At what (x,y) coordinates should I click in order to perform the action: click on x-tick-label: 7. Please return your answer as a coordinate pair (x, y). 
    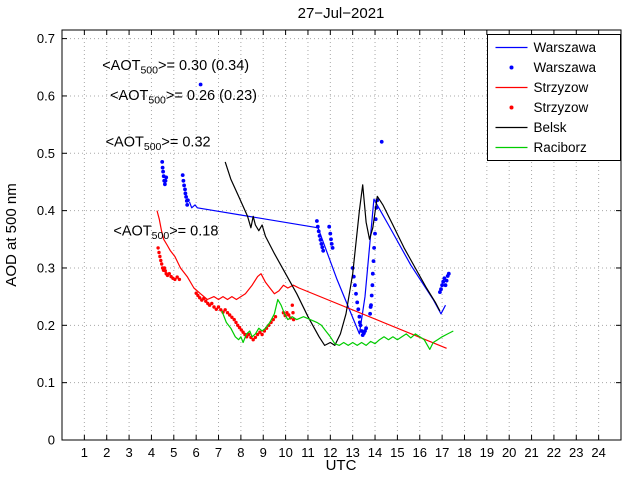
    Looking at the image, I should click on (218, 452).